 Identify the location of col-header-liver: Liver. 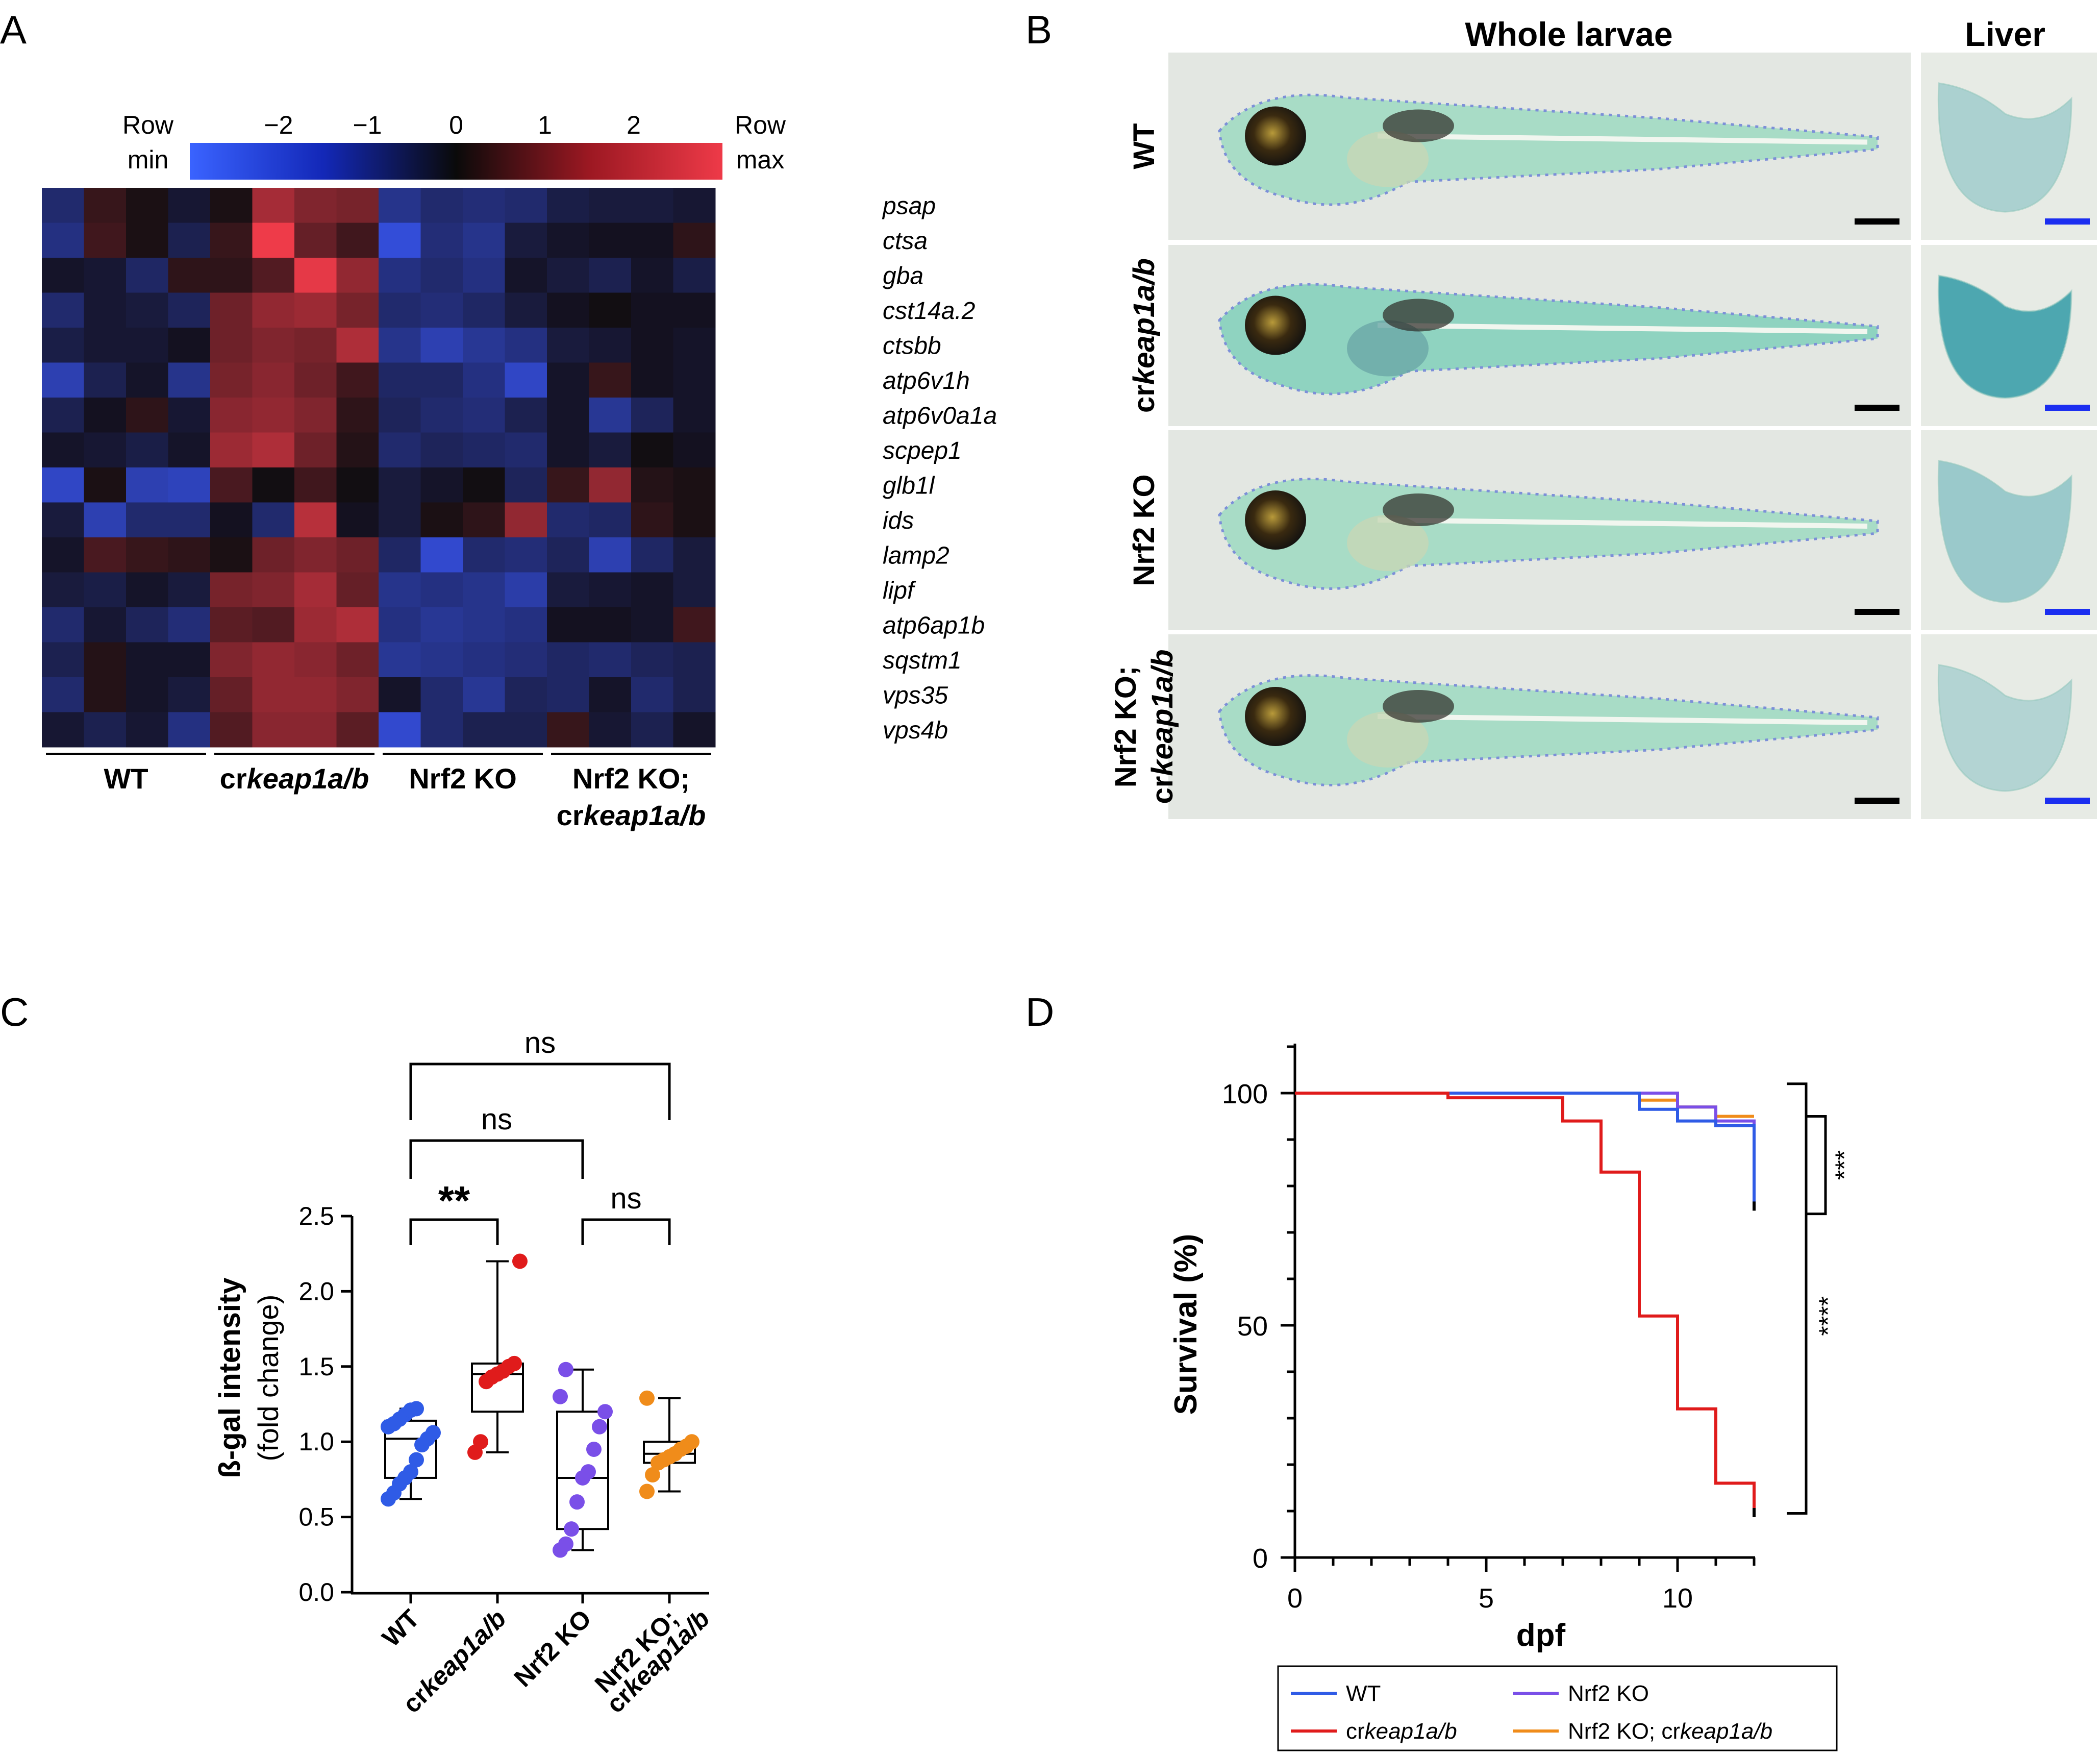
(2005, 34).